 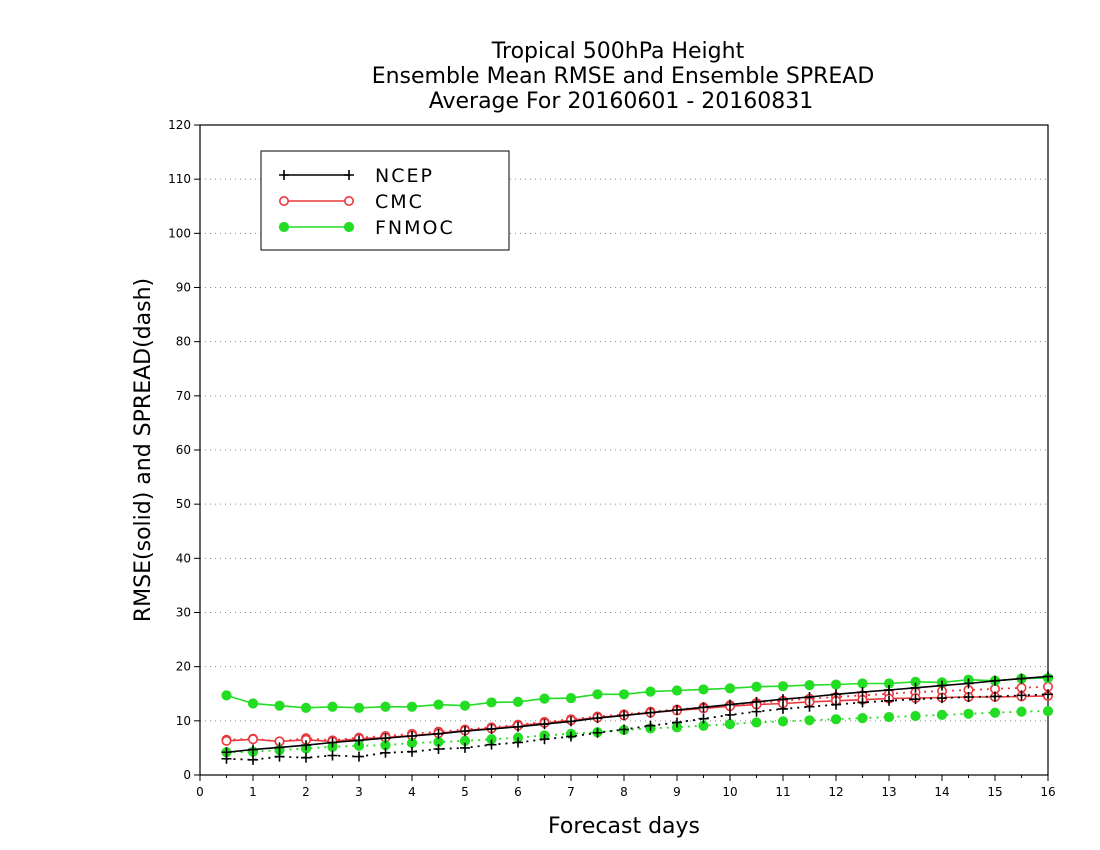 What do you see at coordinates (349, 227) in the screenshot?
I see `legend-marker-fnmoc` at bounding box center [349, 227].